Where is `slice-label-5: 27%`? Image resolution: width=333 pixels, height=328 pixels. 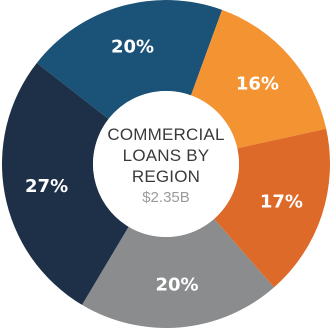 slice-label-5: 27% is located at coordinates (46, 186).